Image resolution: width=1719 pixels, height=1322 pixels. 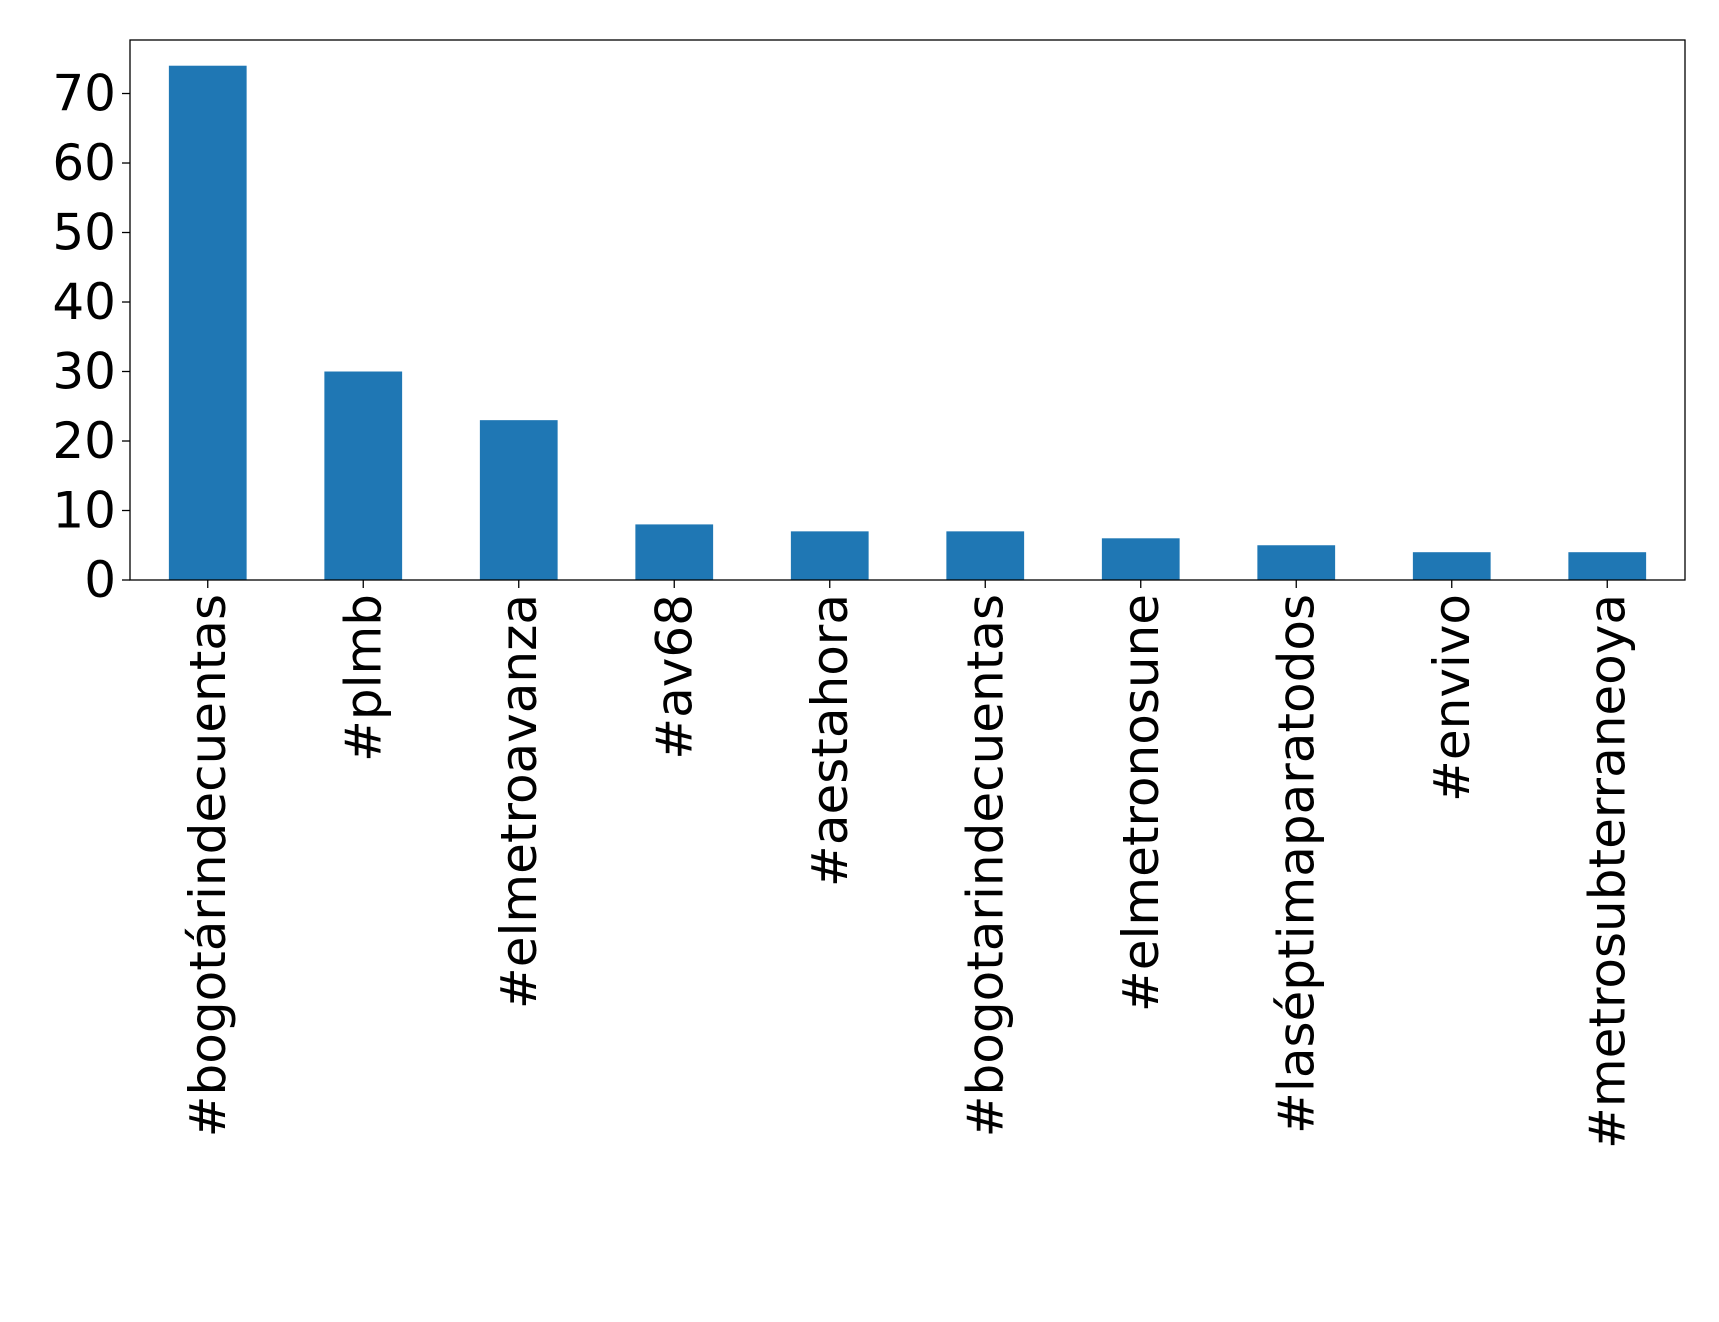 I want to click on y-tick-label: 50, so click(x=84, y=233).